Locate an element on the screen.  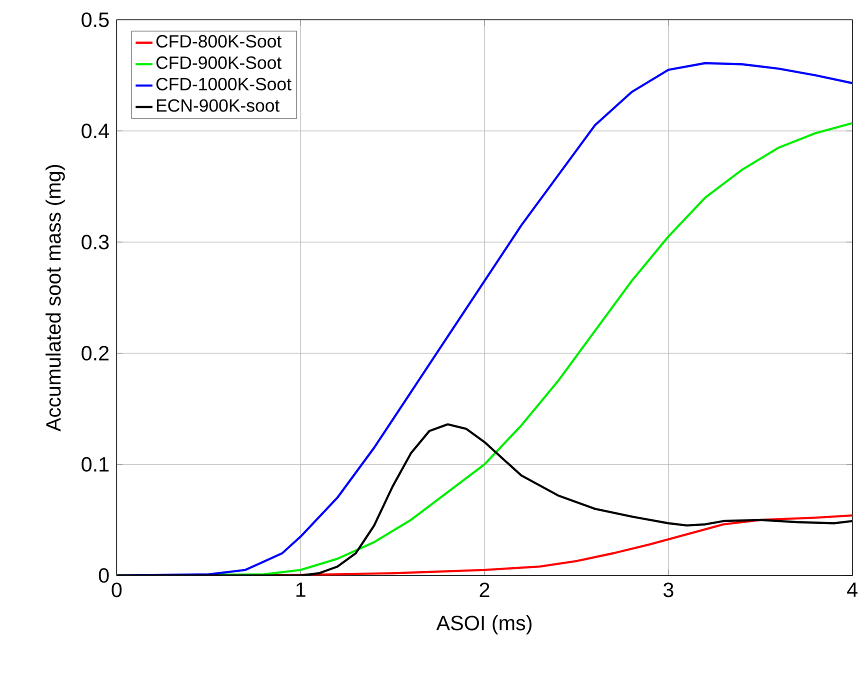
y-tick-label: 0.2 is located at coordinates (95, 353).